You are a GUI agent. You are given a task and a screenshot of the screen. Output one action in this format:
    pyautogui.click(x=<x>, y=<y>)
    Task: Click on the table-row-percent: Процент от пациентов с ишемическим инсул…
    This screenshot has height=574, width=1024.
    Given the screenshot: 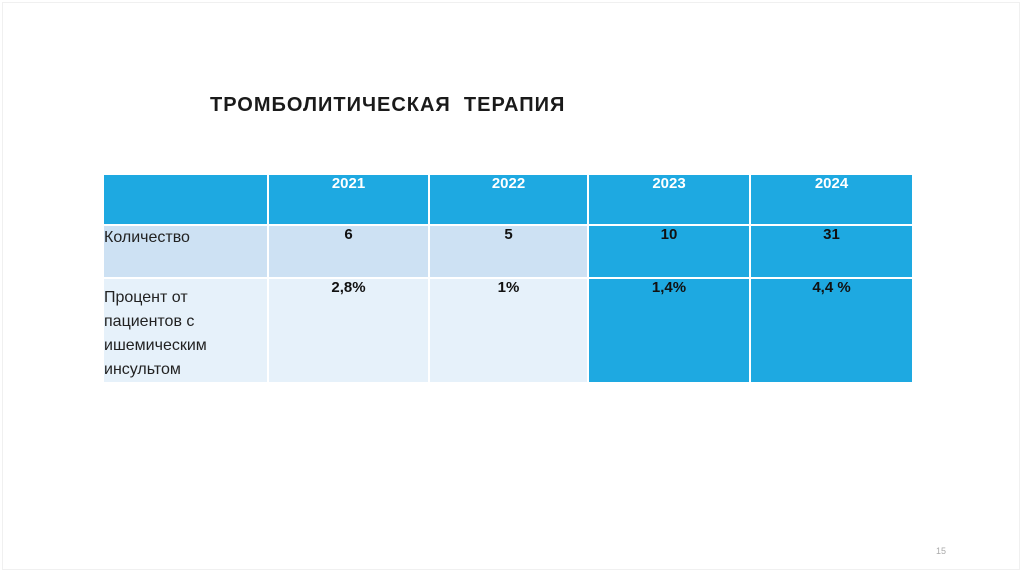 What is the action you would take?
    pyautogui.click(x=508, y=330)
    